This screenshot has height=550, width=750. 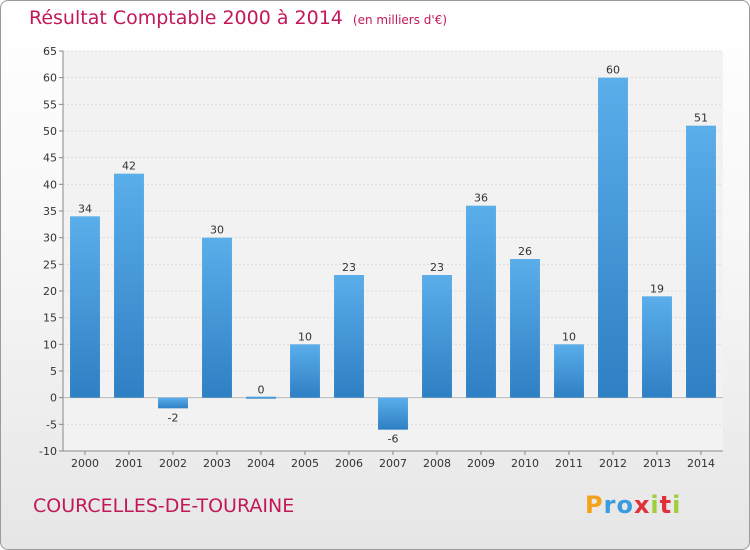 I want to click on y-tick-label: 20, so click(x=50, y=291).